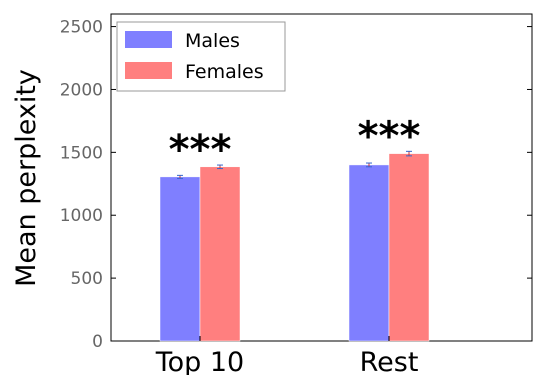 The width and height of the screenshot is (535, 375). What do you see at coordinates (200, 361) in the screenshot?
I see `x-tick-label: Top 10` at bounding box center [200, 361].